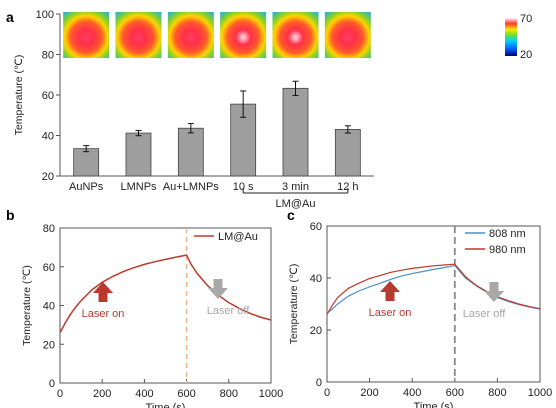 The image size is (556, 408). I want to click on x-tick-label: 12 h, so click(347, 187).